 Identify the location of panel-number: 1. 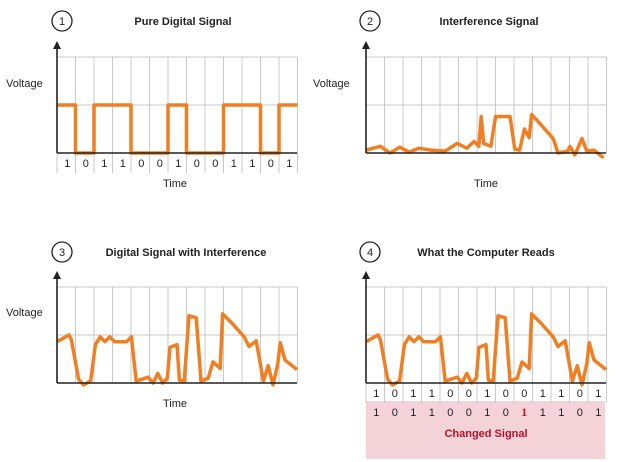
(62, 22).